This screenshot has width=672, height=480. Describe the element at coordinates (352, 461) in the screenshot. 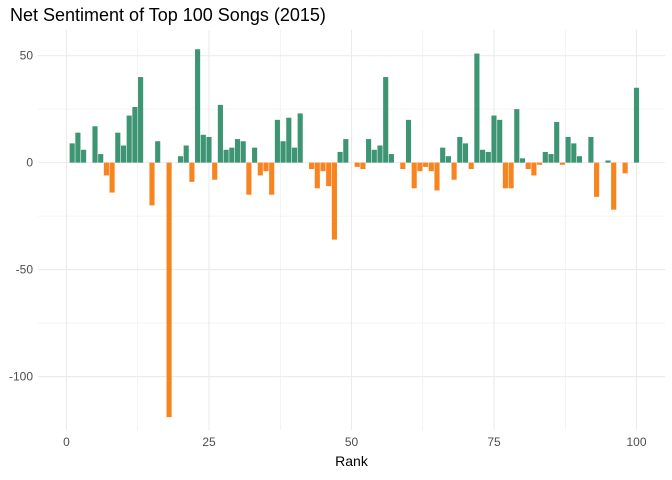

I see `x-axis-title: Rank` at that location.